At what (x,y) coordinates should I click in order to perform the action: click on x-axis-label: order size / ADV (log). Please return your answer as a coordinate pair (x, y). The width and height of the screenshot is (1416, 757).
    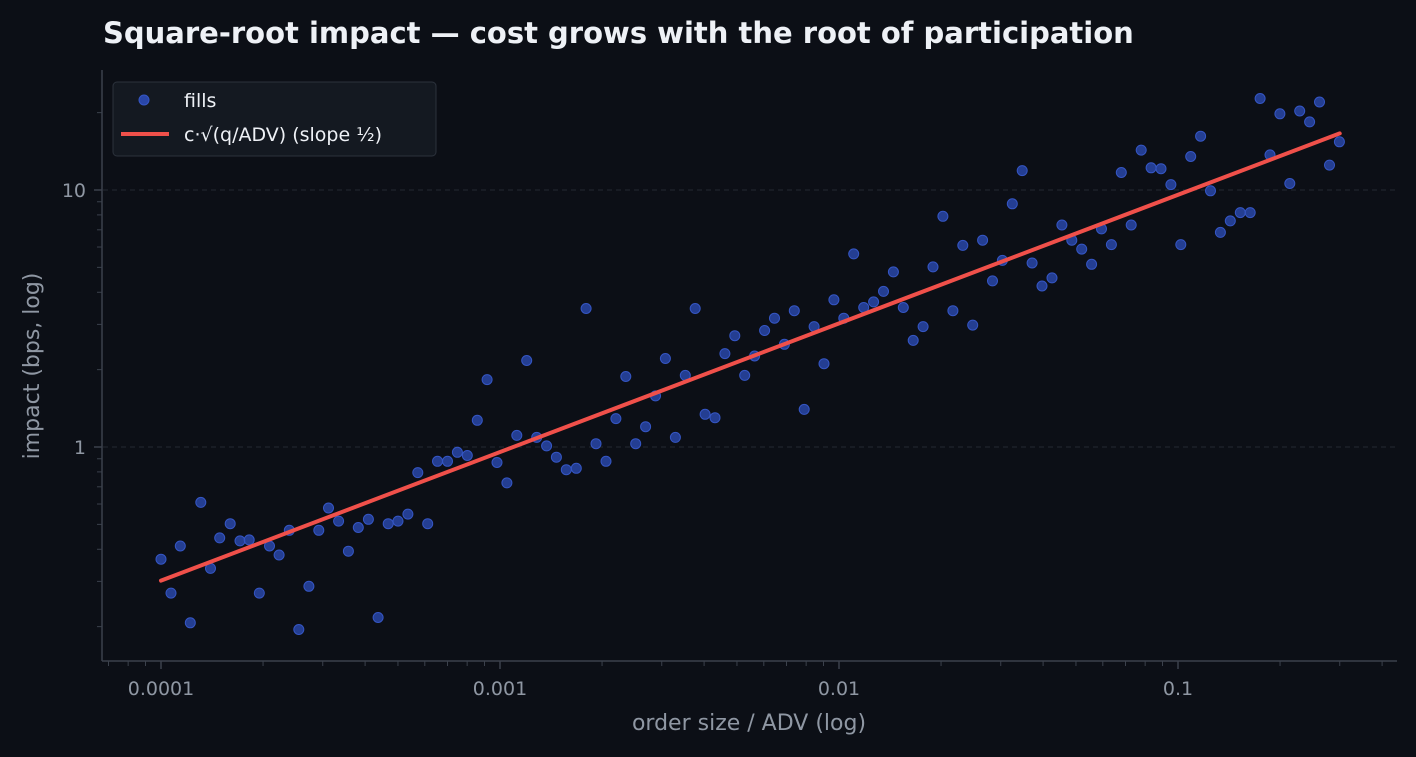
    Looking at the image, I should click on (749, 723).